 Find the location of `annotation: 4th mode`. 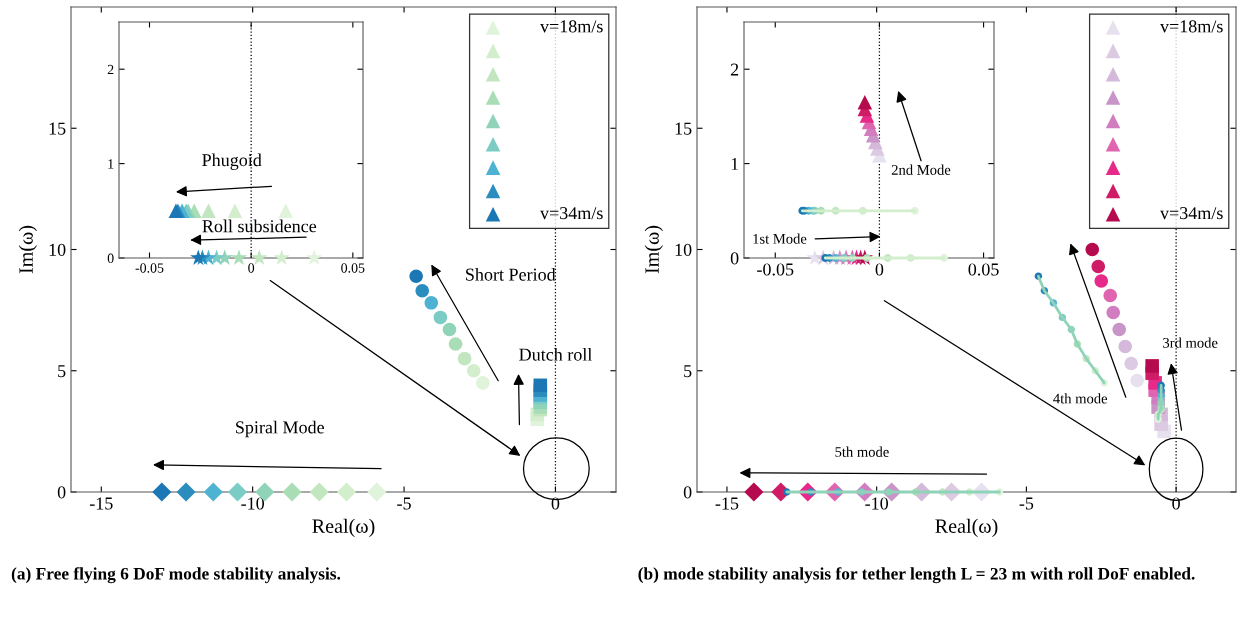

annotation: 4th mode is located at coordinates (1080, 398).